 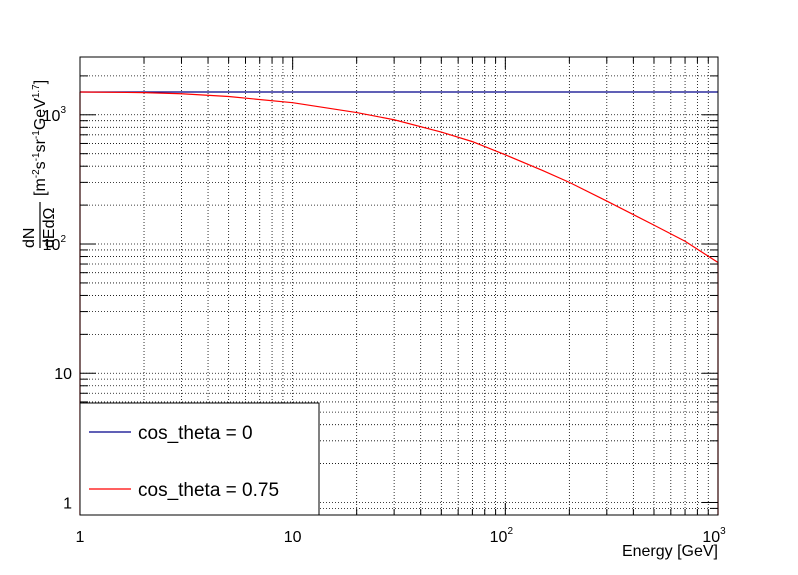 I want to click on legend-box, so click(x=199, y=459).